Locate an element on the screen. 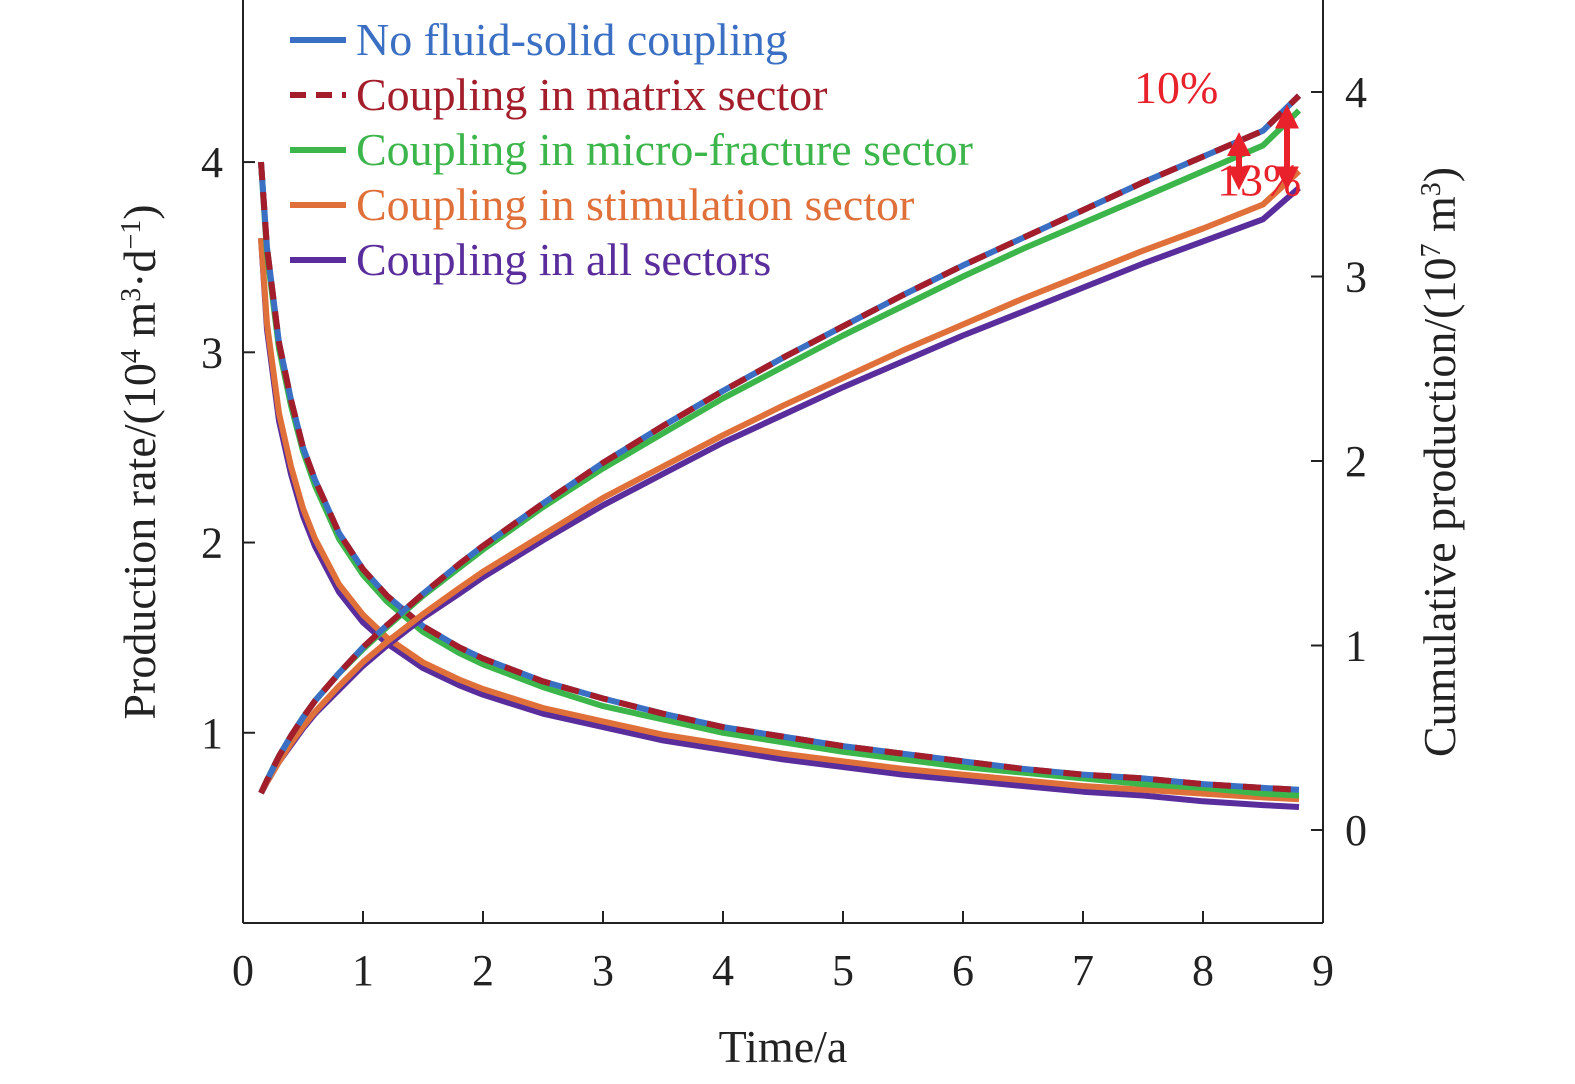  annotation-layer: 10% 13% is located at coordinates (1217, 133).